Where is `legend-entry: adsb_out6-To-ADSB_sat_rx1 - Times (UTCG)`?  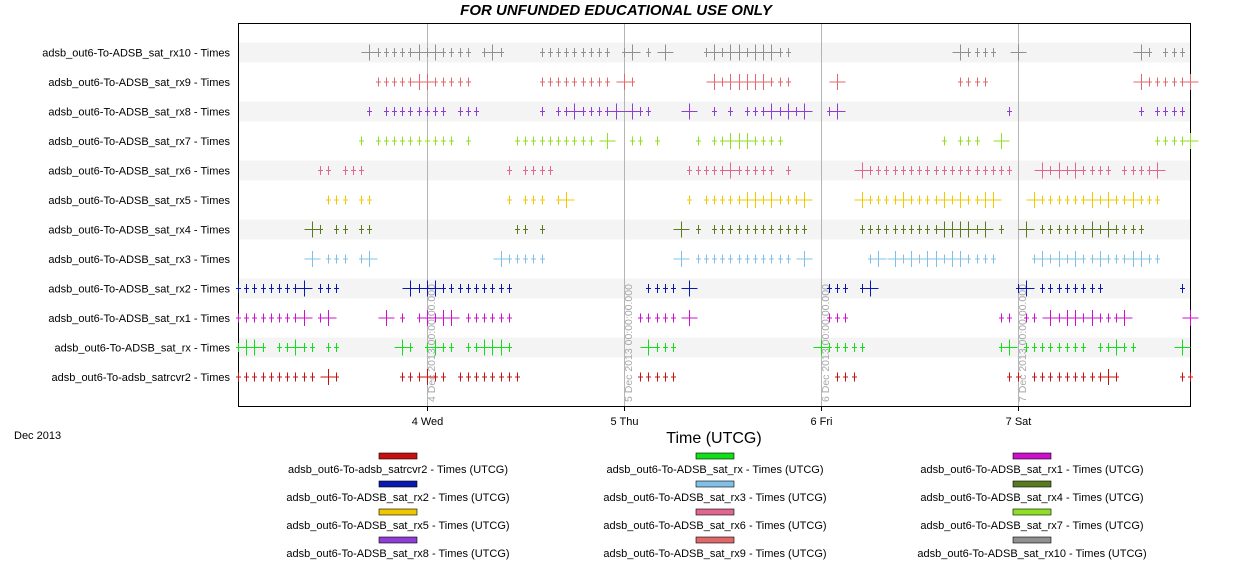 legend-entry: adsb_out6-To-ADSB_sat_rx1 - Times (UTCG) is located at coordinates (1032, 464).